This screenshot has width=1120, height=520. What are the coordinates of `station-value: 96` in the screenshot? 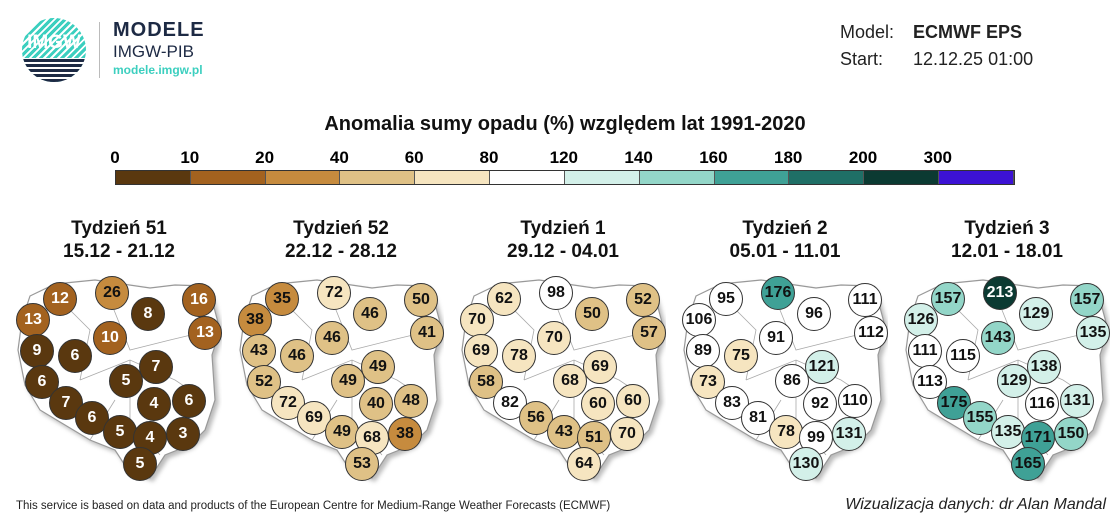 It's located at (814, 314).